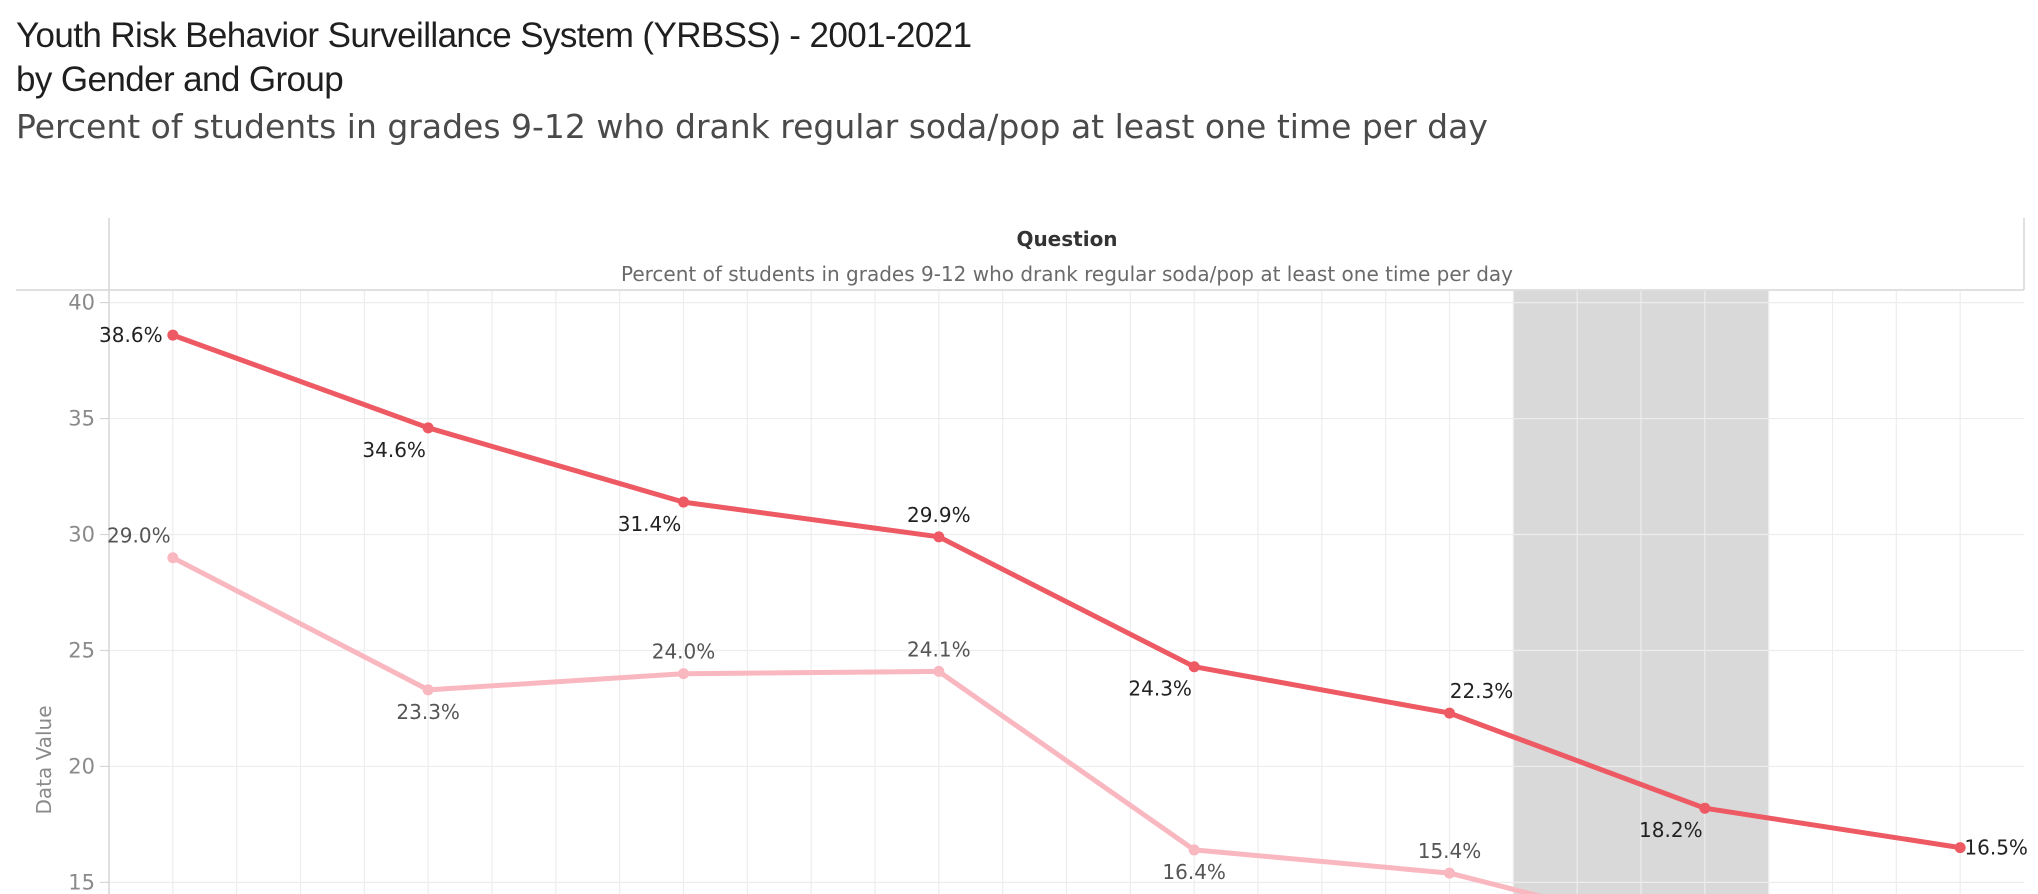  I want to click on y-ticks: 15 20 25 30 35 40, so click(88, 592).